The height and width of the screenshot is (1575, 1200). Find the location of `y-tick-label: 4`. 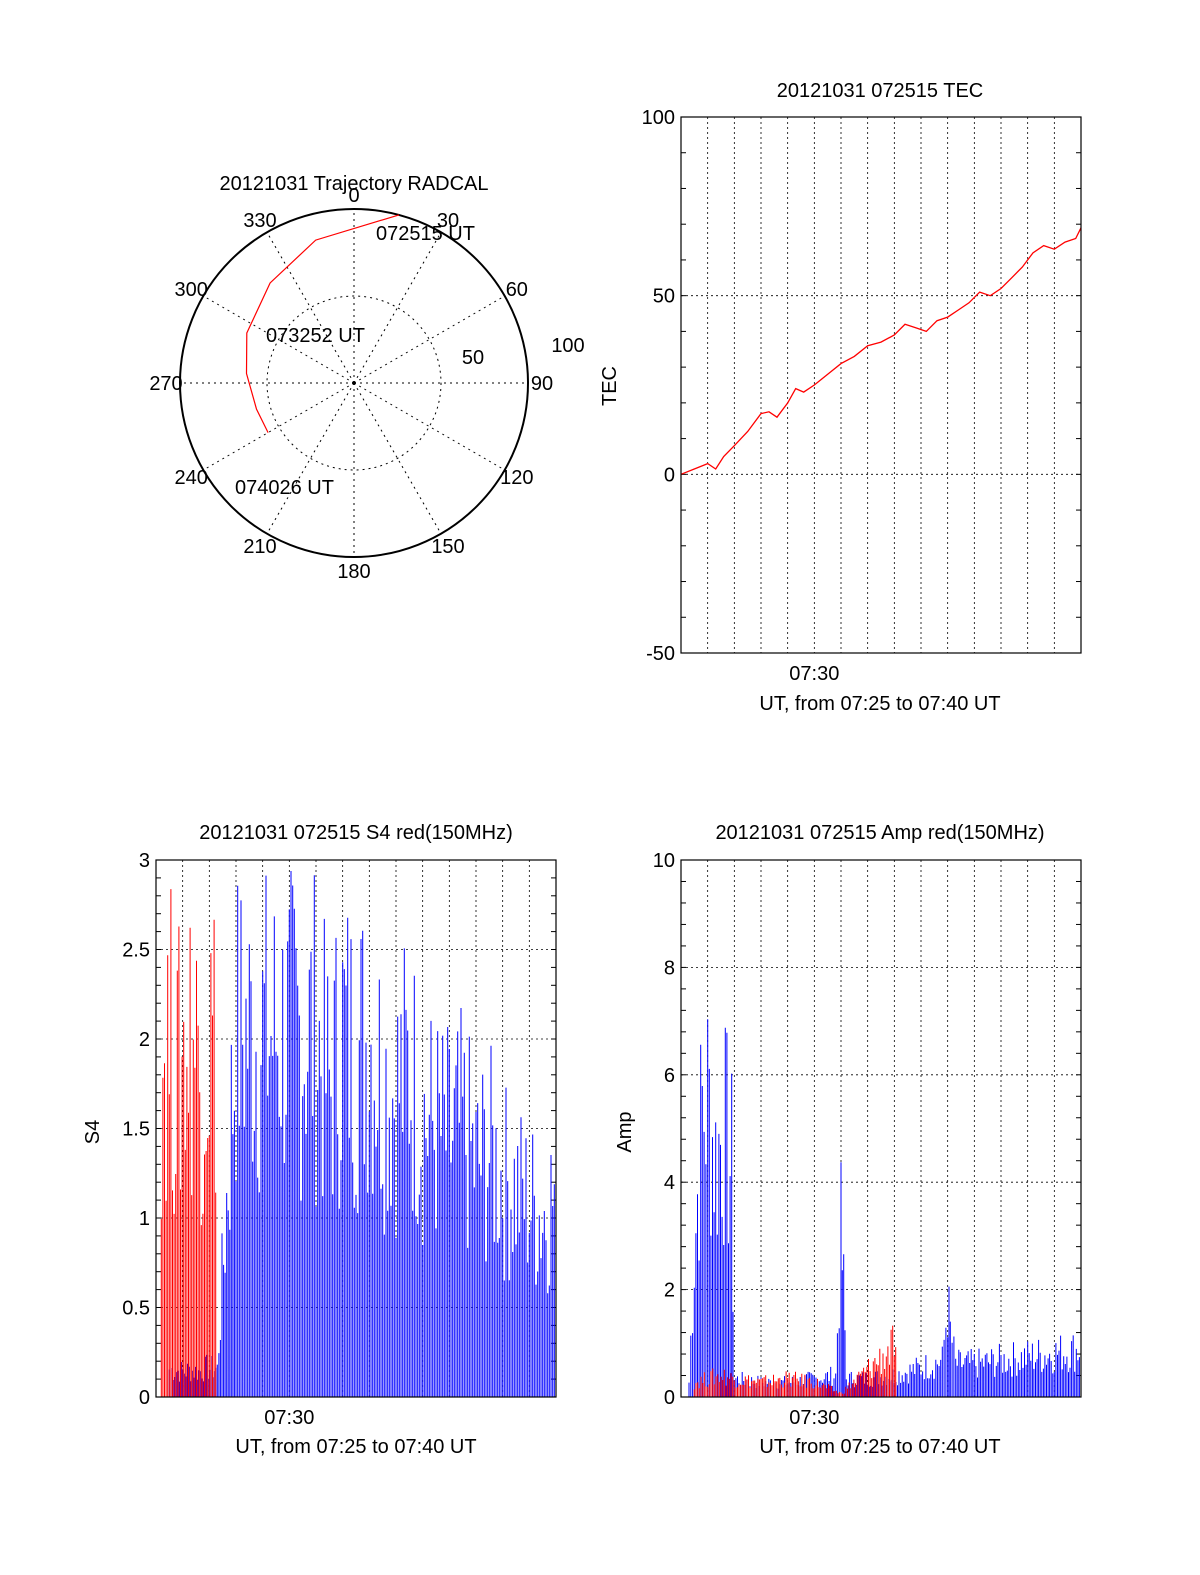

y-tick-label: 4 is located at coordinates (669, 1183).